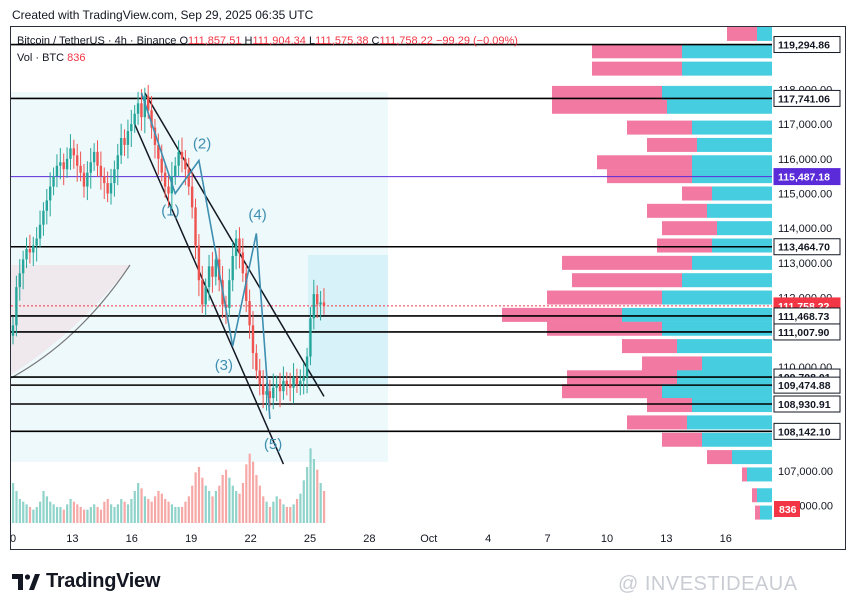  I want to click on elliott-wave-path, so click(205, 256).